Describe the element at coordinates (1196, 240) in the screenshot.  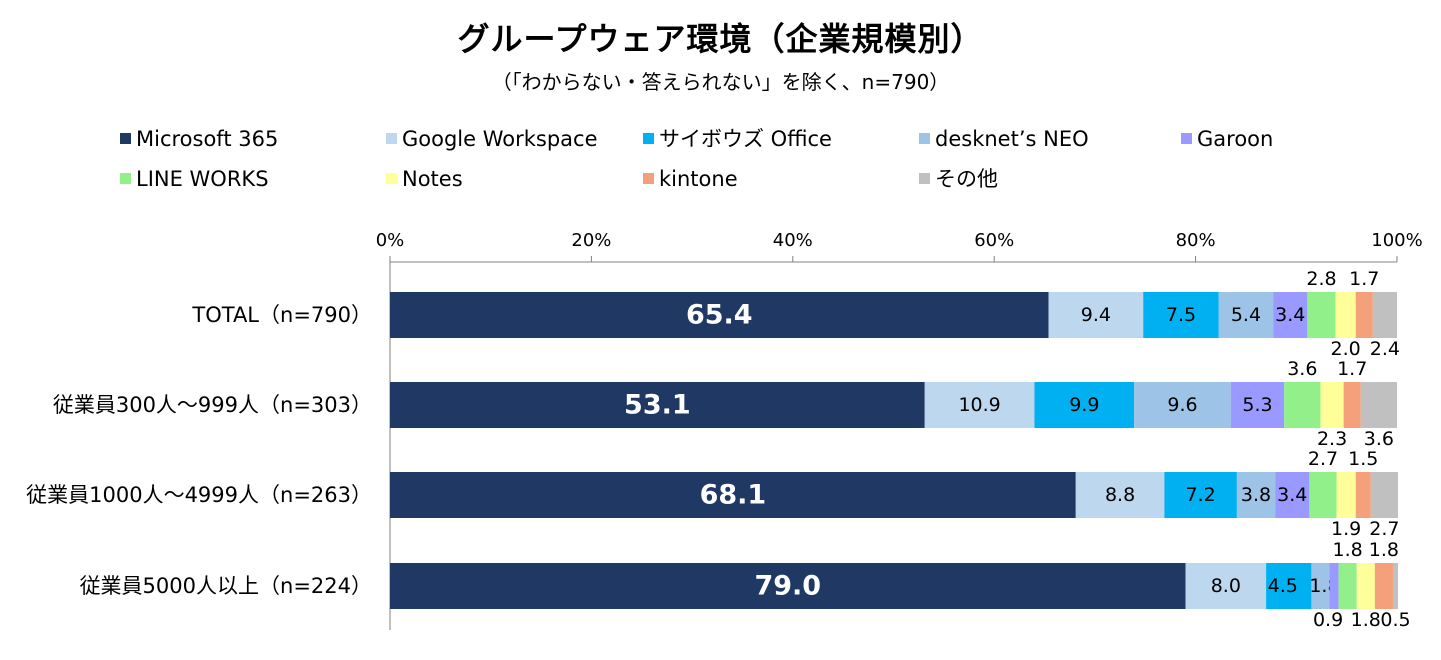
I see `x-tick-label: 80%` at that location.